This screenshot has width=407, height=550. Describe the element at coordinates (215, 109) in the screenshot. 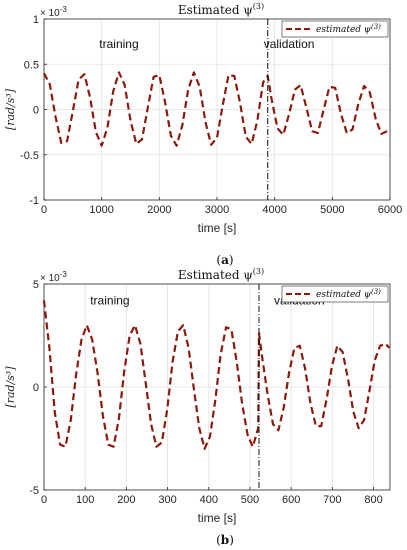

I see `series-line-estimated-psi3` at that location.